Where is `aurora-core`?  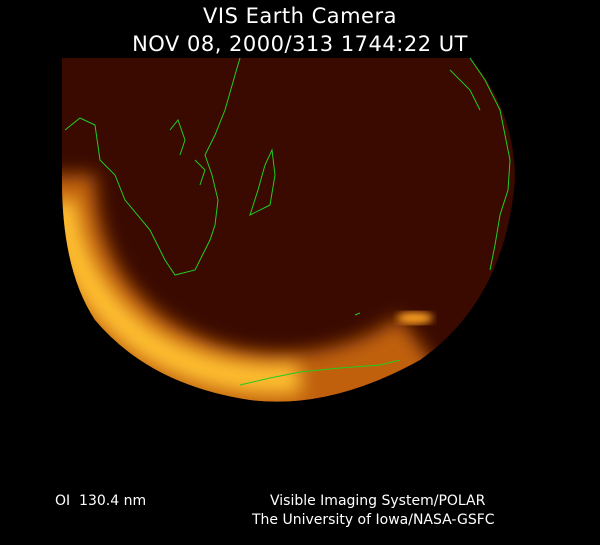
aurora-core is located at coordinates (182, 296).